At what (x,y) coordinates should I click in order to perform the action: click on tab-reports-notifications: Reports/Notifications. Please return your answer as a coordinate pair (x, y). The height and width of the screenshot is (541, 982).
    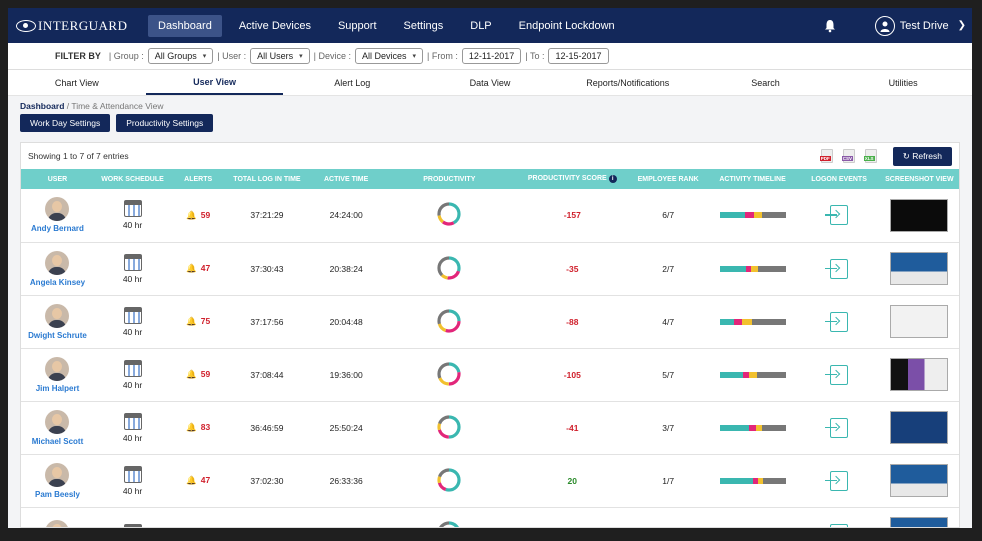
    Looking at the image, I should click on (628, 82).